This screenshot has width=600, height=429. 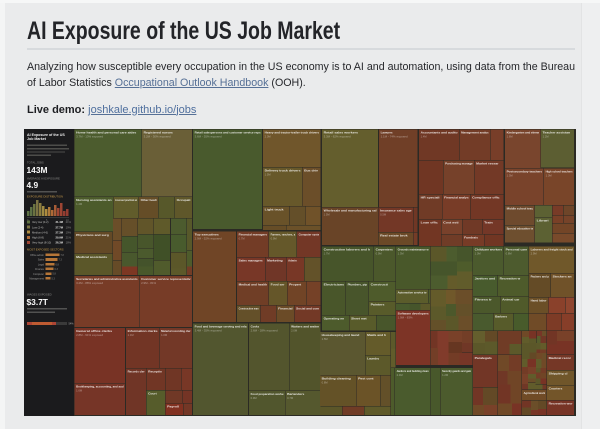 What do you see at coordinates (459, 164) in the screenshot?
I see `svg-text: Purchasing manage` at bounding box center [459, 164].